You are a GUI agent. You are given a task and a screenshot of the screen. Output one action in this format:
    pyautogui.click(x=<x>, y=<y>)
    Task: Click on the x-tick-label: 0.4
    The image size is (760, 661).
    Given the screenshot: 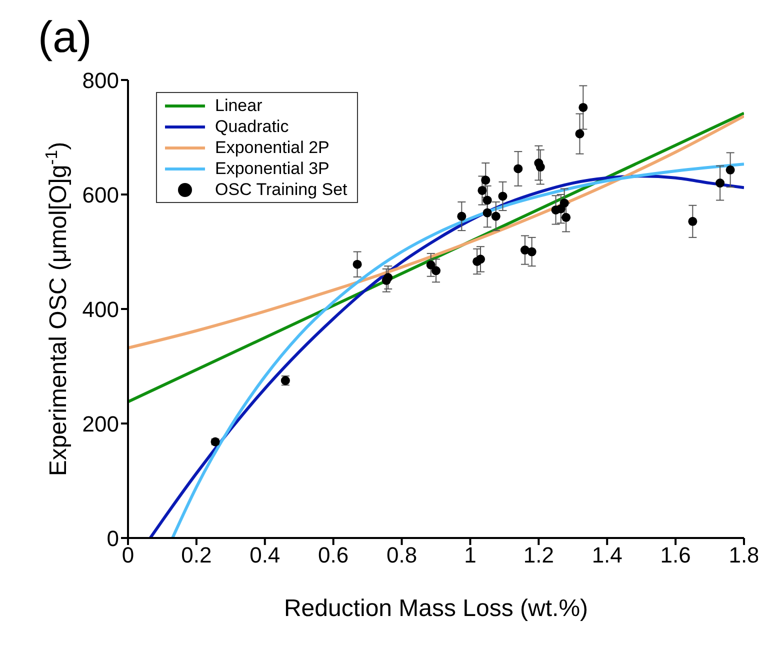 What is the action you would take?
    pyautogui.click(x=265, y=555)
    